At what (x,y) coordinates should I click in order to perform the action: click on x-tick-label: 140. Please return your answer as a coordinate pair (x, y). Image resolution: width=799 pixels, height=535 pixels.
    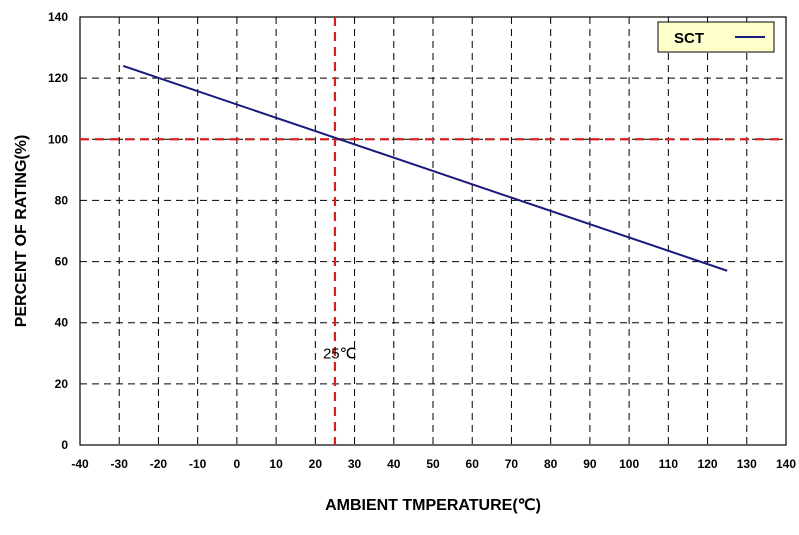
    Looking at the image, I should click on (786, 464).